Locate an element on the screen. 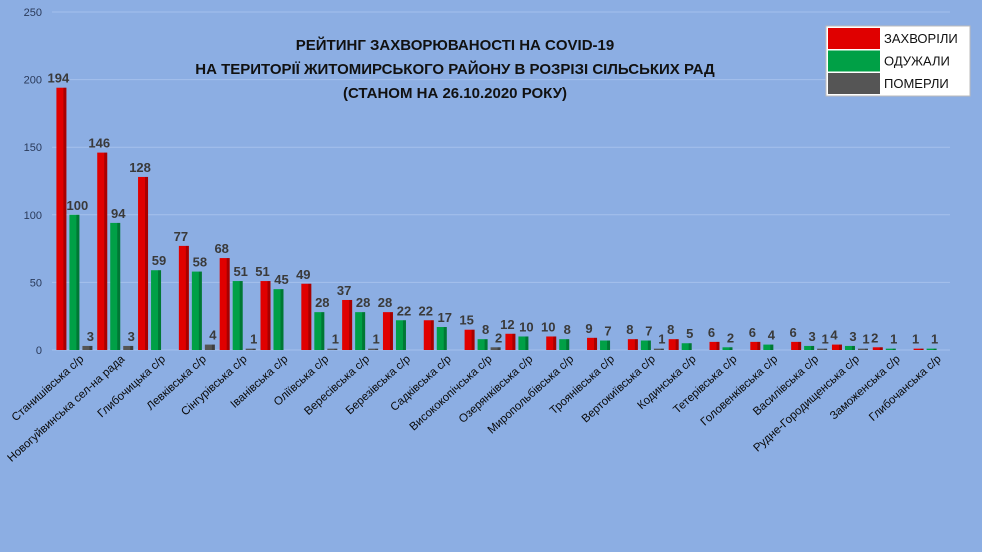 This screenshot has width=982, height=552. legend-label: ЗАХВОРІЛИ is located at coordinates (921, 38).